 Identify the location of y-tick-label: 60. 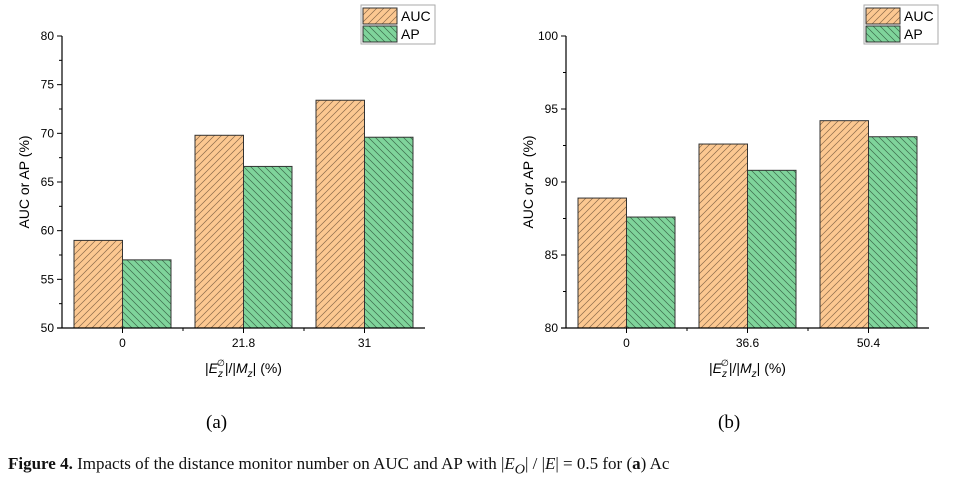
(48, 231).